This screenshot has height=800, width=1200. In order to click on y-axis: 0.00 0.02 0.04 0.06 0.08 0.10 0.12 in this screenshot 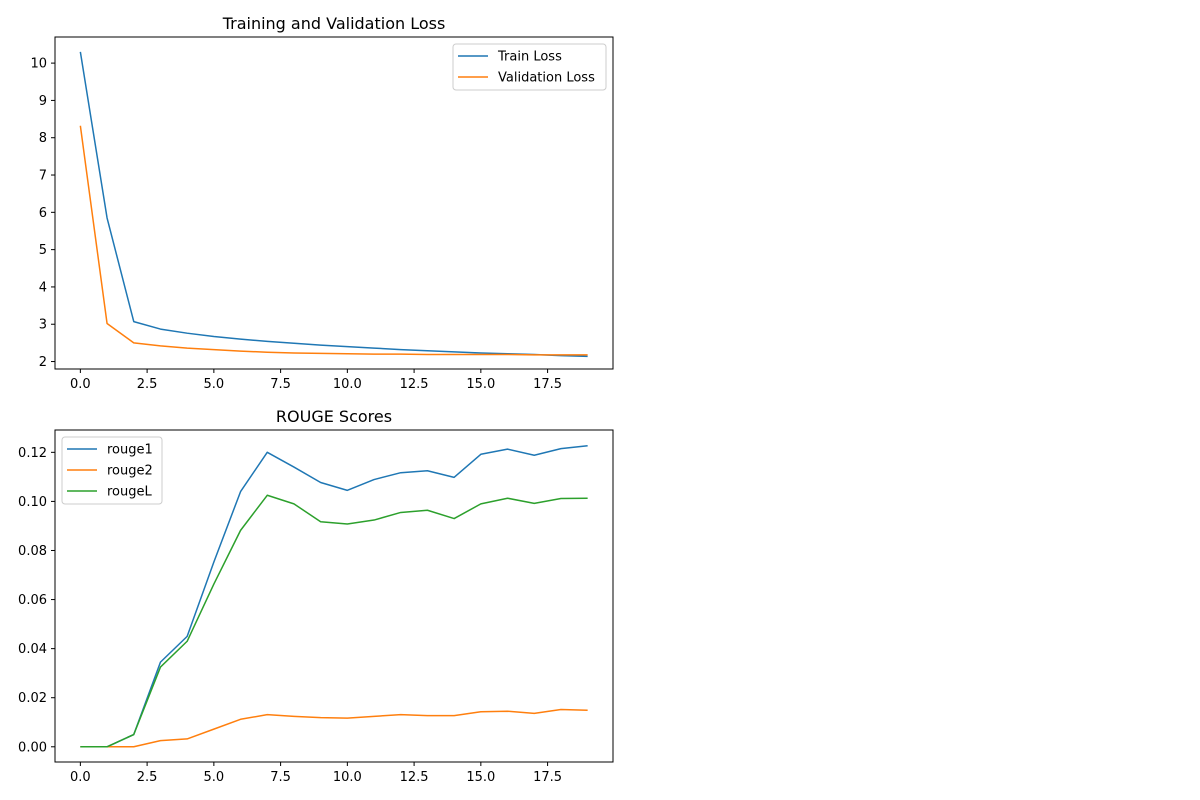, I will do `click(36, 600)`.